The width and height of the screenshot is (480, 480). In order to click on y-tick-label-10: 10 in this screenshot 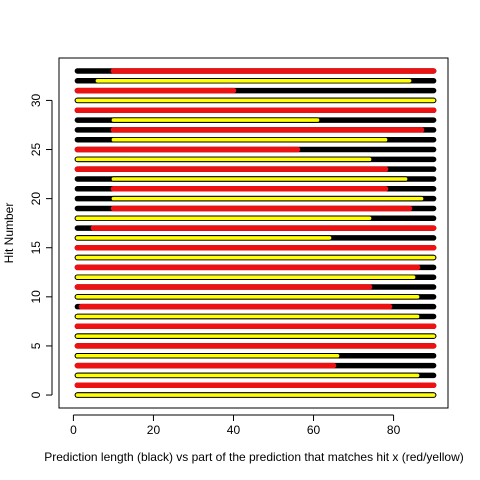, I will do `click(36, 297)`.